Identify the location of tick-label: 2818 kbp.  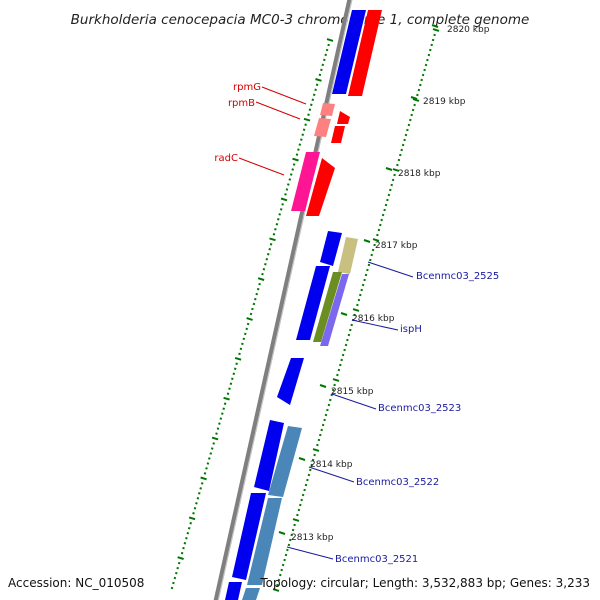
(419, 174).